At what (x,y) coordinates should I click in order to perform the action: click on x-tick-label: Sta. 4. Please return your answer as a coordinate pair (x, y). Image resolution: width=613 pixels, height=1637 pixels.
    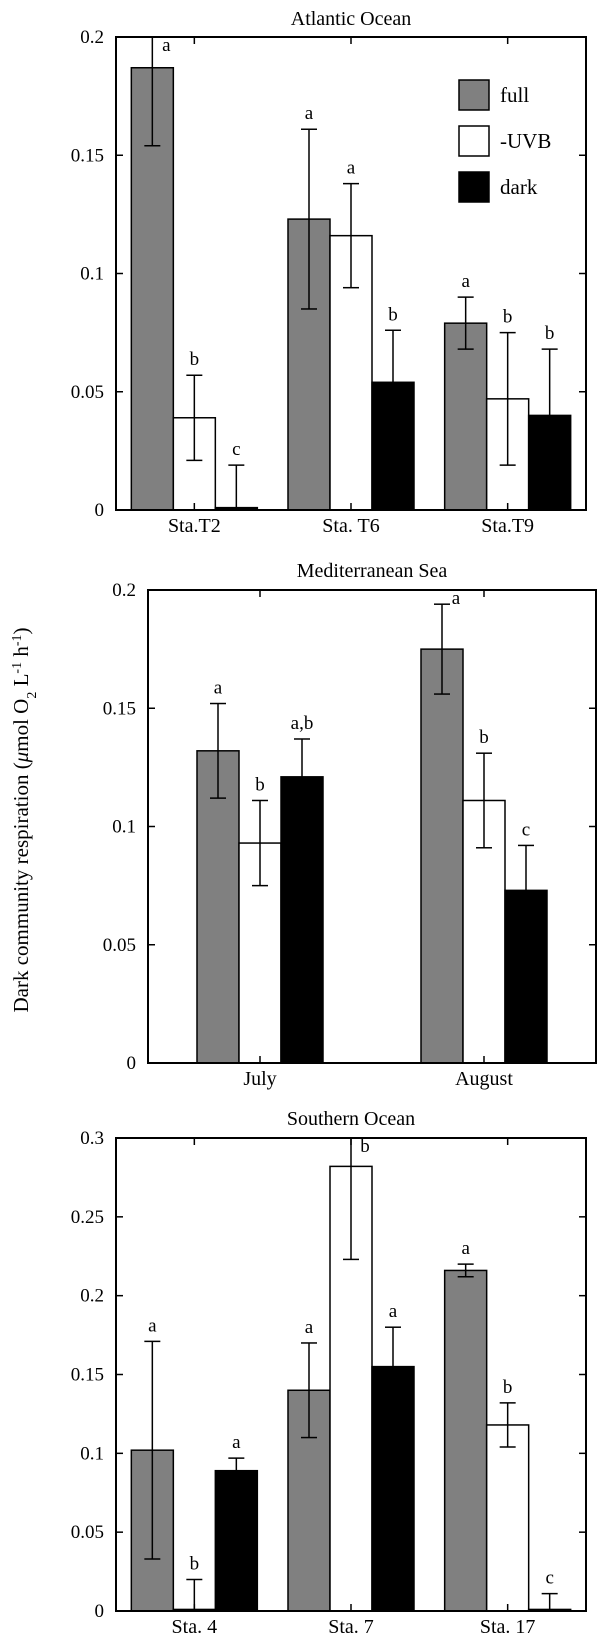
    Looking at the image, I should click on (195, 1626).